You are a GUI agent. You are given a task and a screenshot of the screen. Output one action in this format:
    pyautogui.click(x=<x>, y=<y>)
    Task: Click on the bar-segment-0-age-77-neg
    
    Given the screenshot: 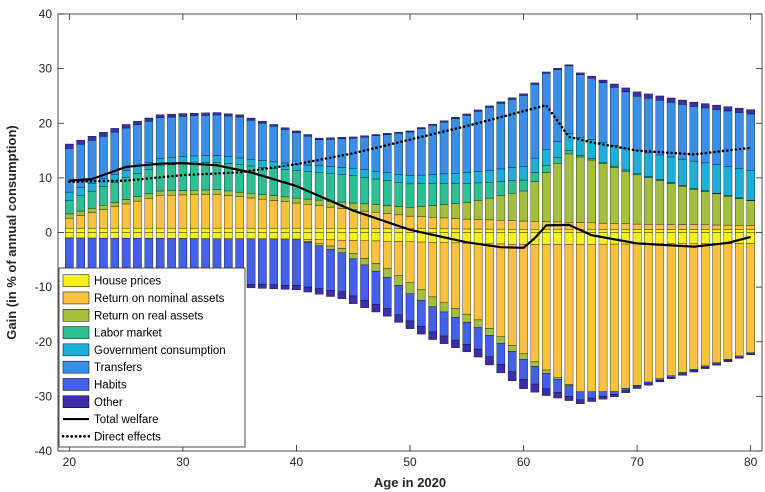 What is the action you would take?
    pyautogui.click(x=716, y=238)
    